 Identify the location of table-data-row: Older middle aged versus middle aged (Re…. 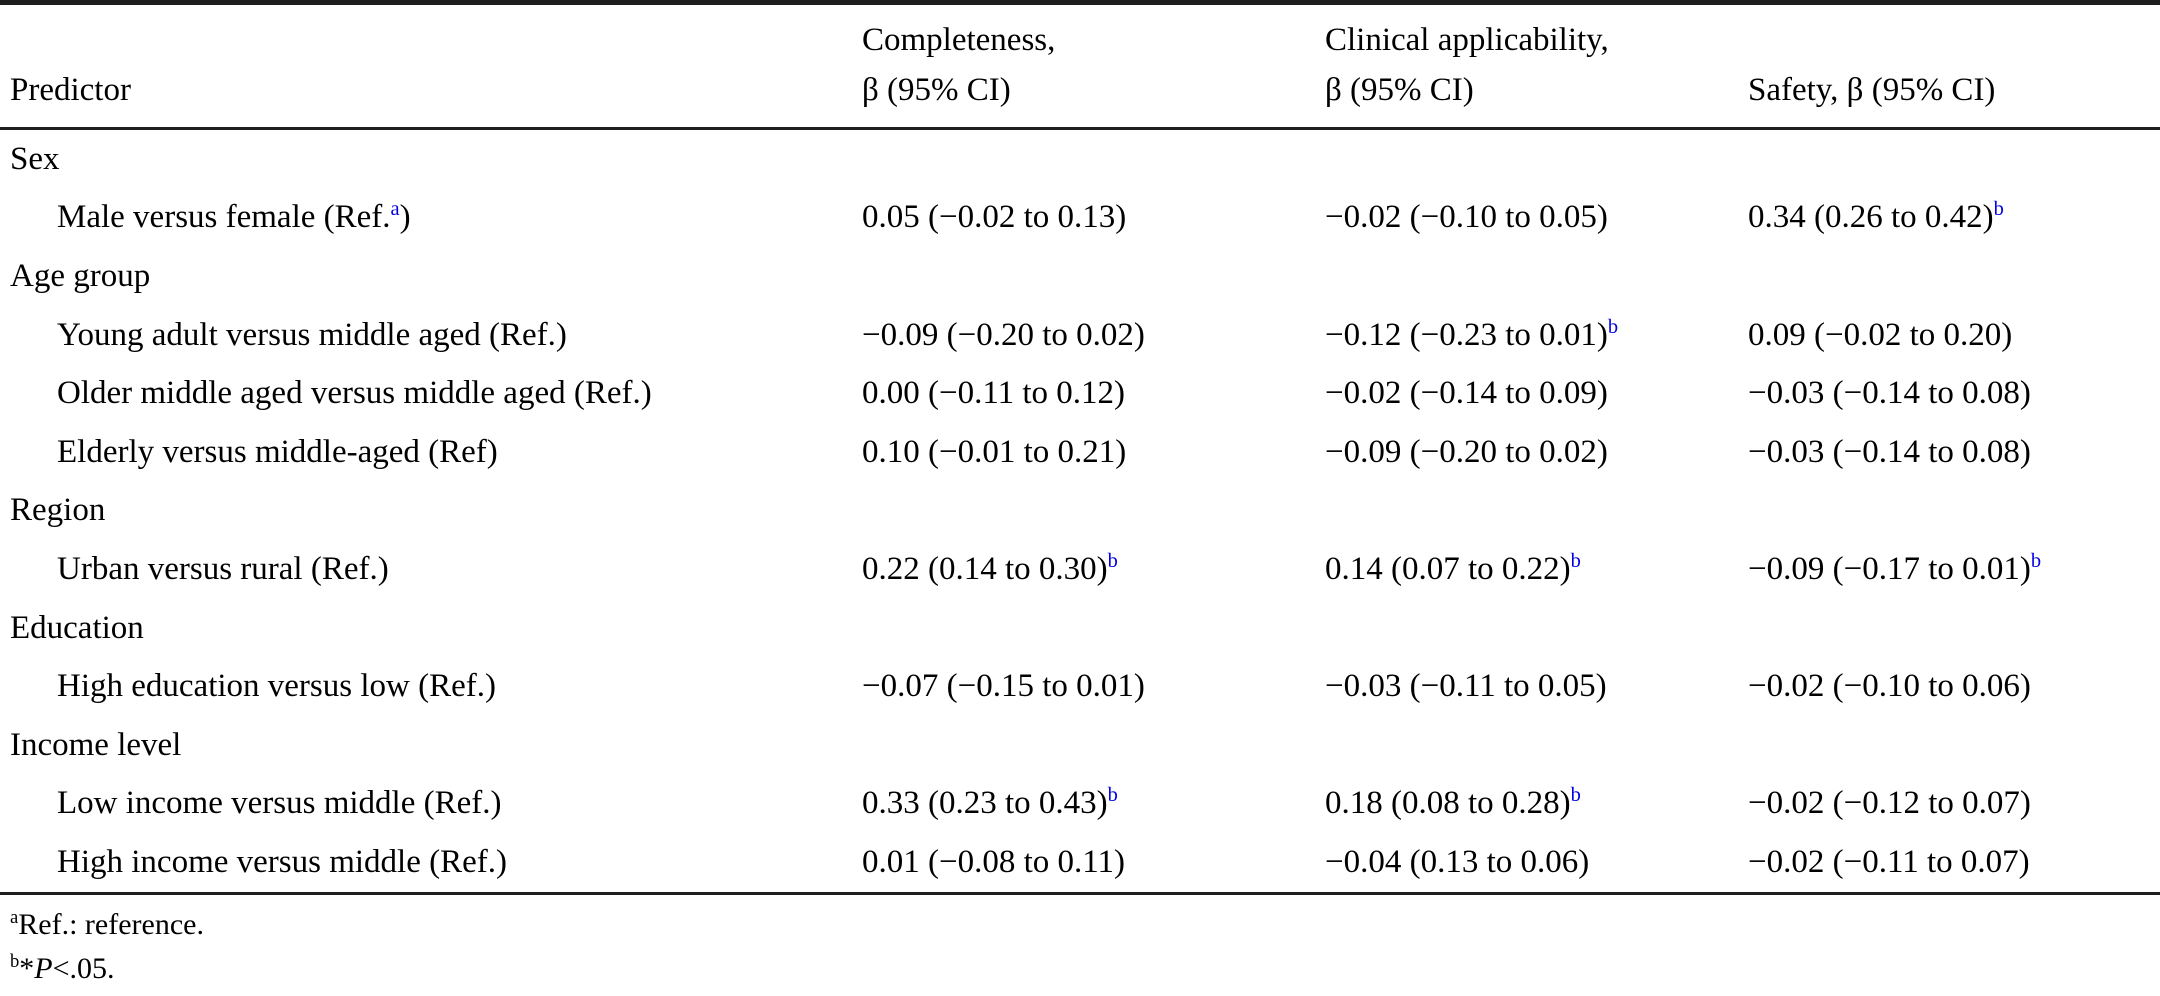
(1080, 393).